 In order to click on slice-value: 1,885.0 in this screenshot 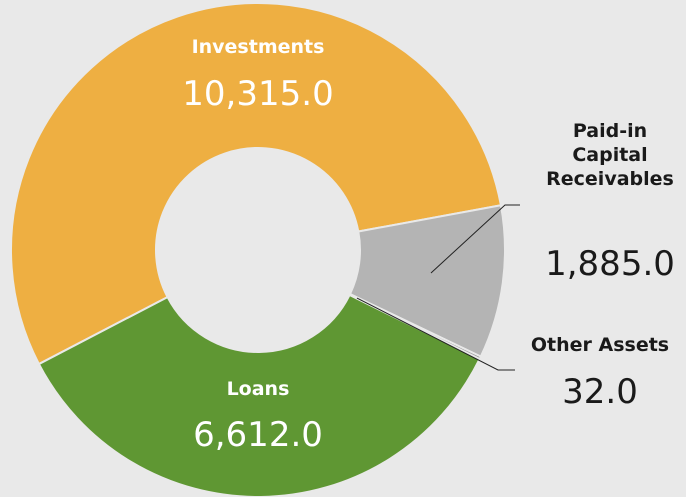, I will do `click(610, 264)`.